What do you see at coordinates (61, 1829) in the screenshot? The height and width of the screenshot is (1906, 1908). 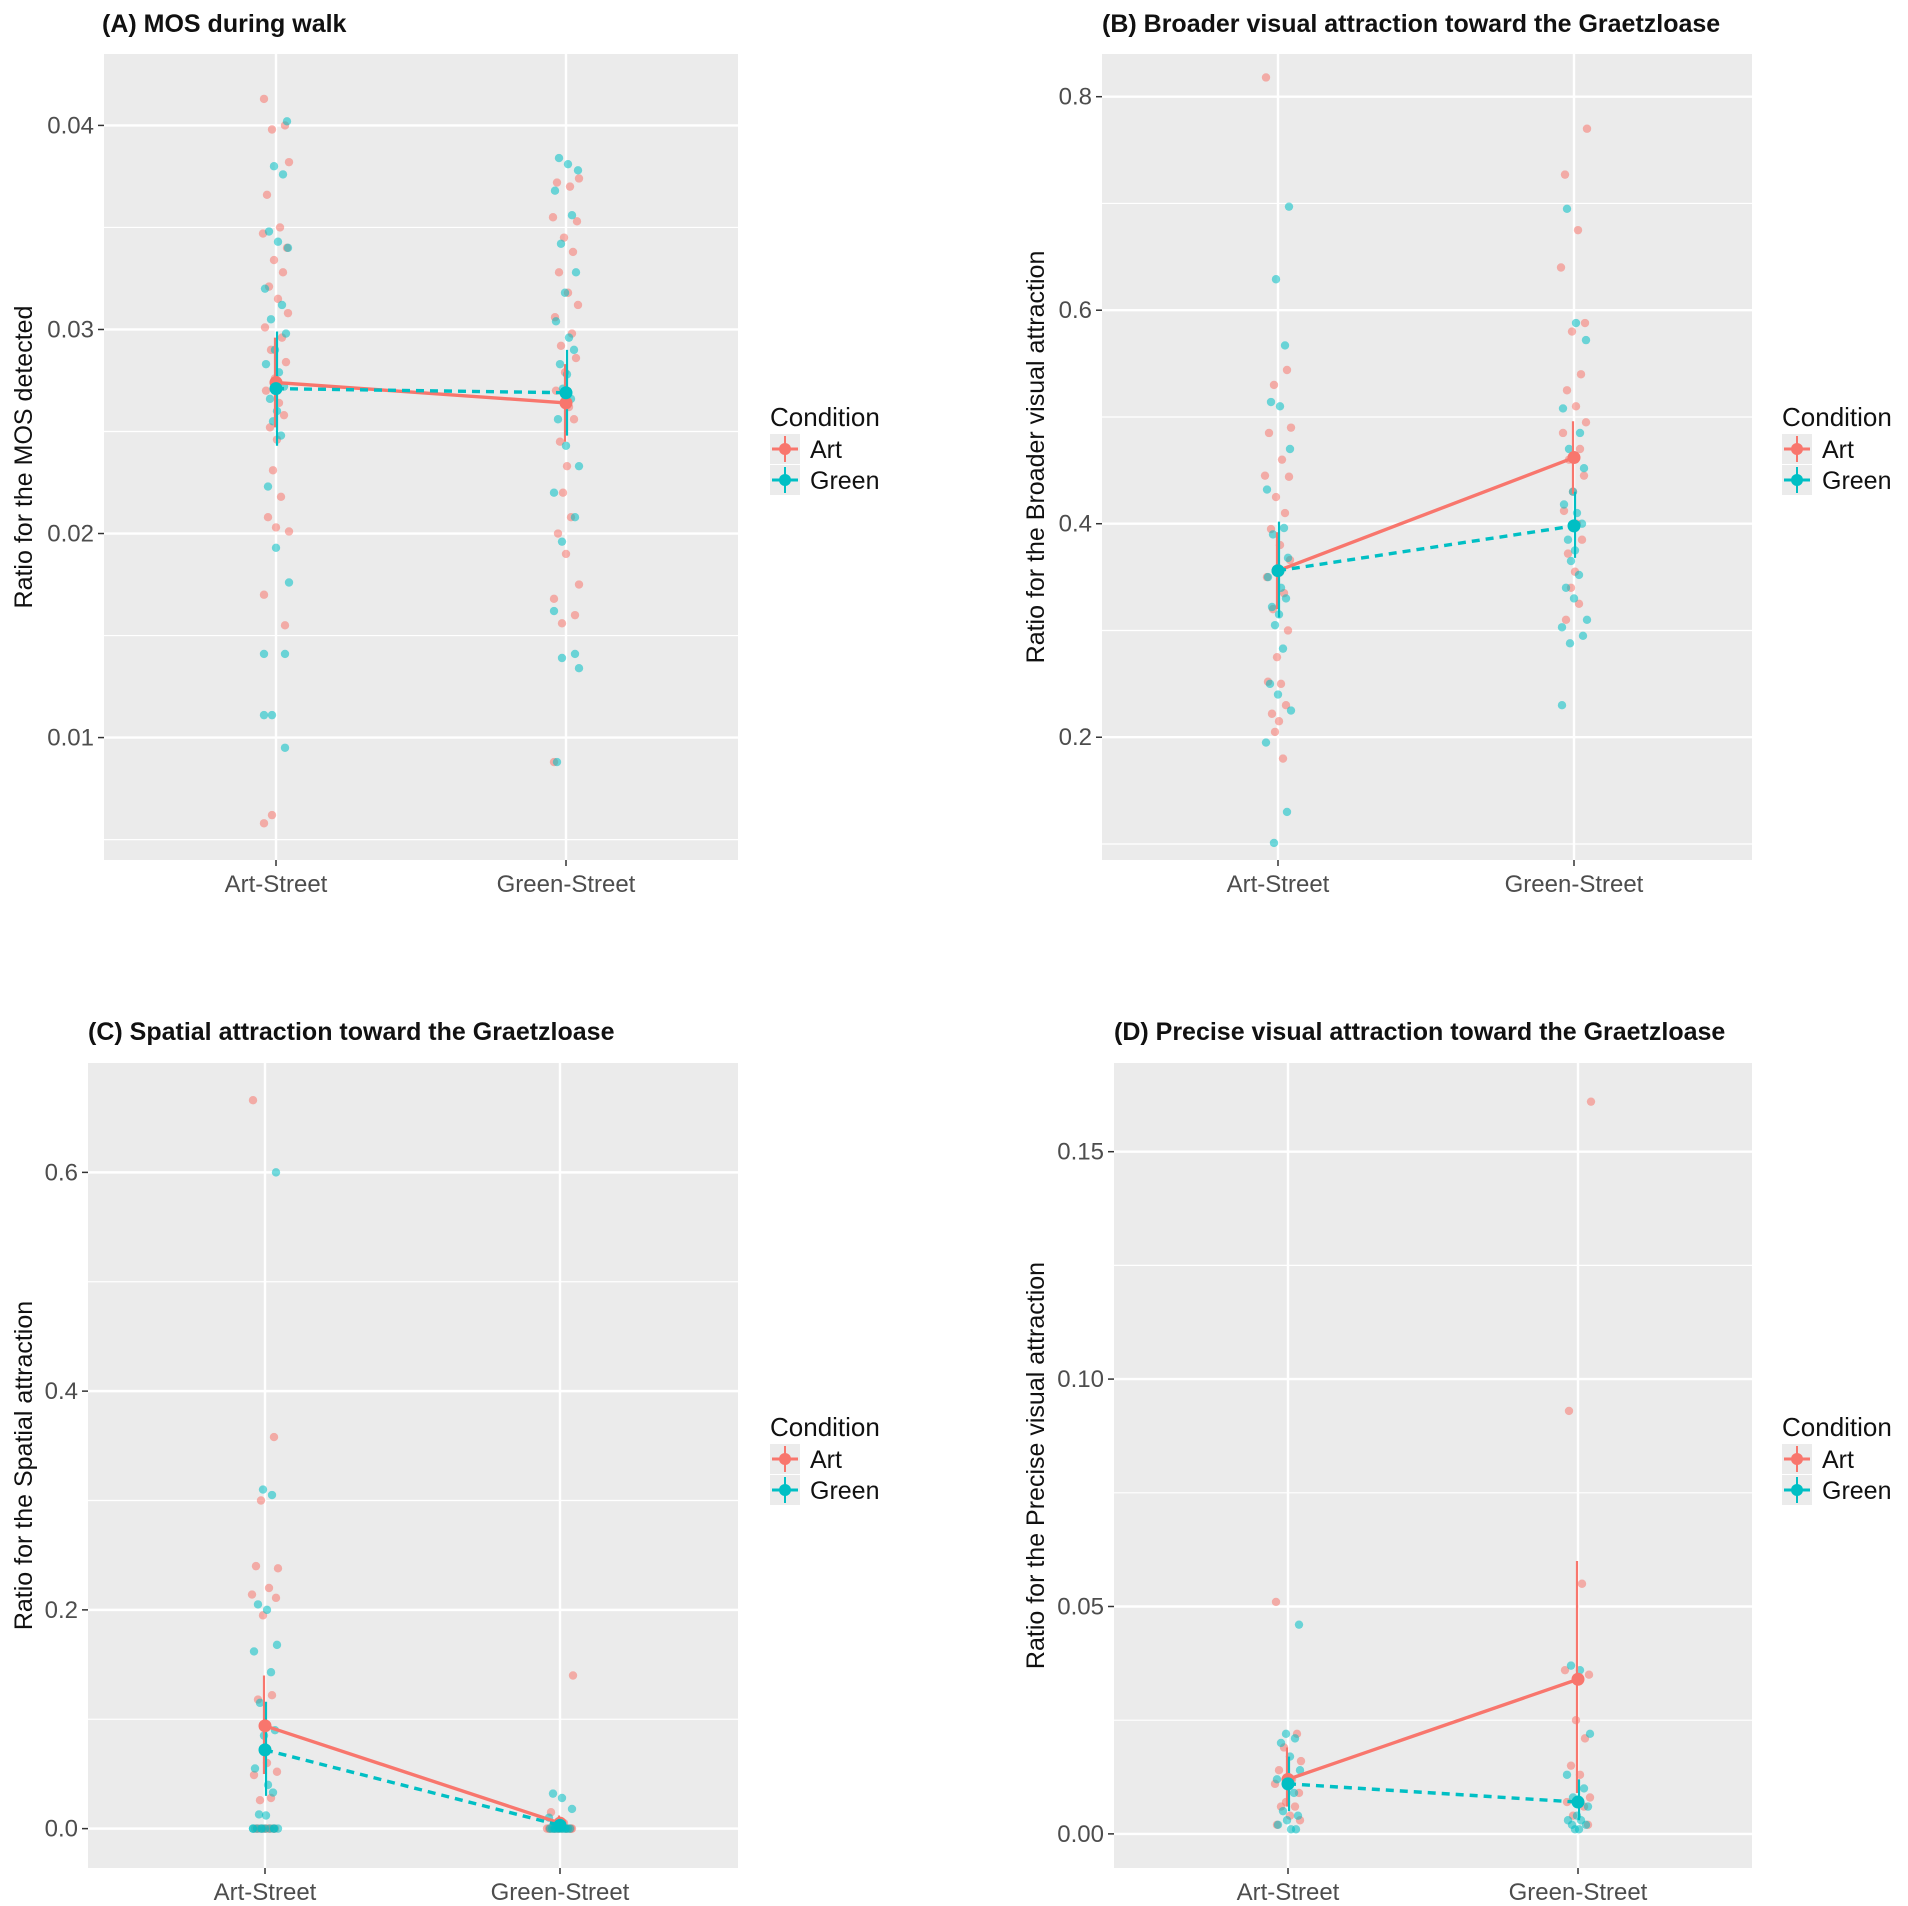 I see `y-tick-label: 0.0` at bounding box center [61, 1829].